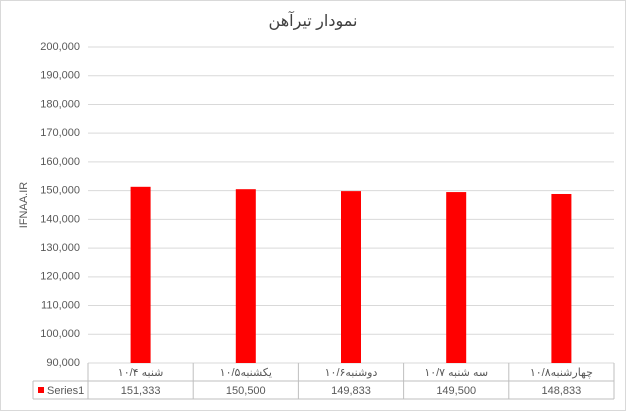  Describe the element at coordinates (313, 21) in the screenshot. I see `chart-title: نمودار تیرآهن` at that location.